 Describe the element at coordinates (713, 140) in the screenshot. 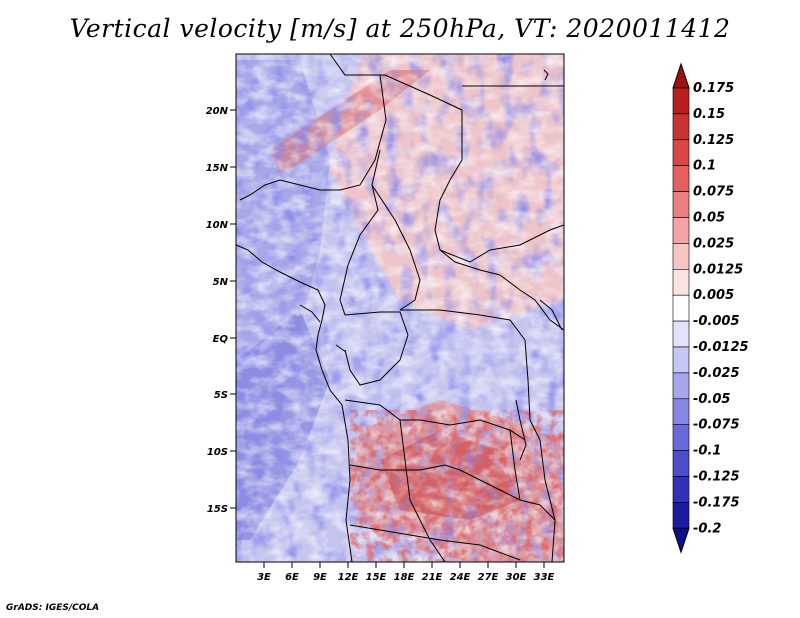

I see `colorbar-label: 0.125` at that location.